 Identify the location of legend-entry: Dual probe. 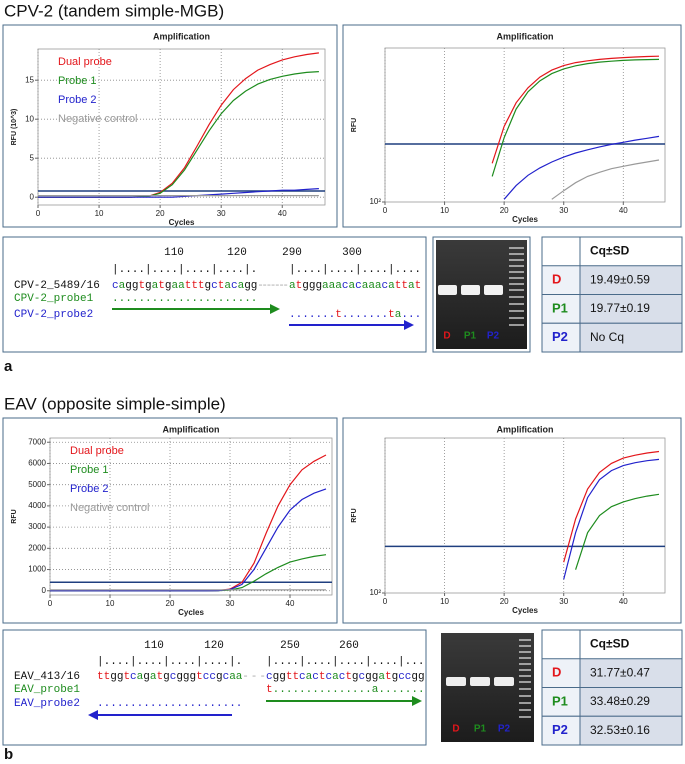
(97, 451).